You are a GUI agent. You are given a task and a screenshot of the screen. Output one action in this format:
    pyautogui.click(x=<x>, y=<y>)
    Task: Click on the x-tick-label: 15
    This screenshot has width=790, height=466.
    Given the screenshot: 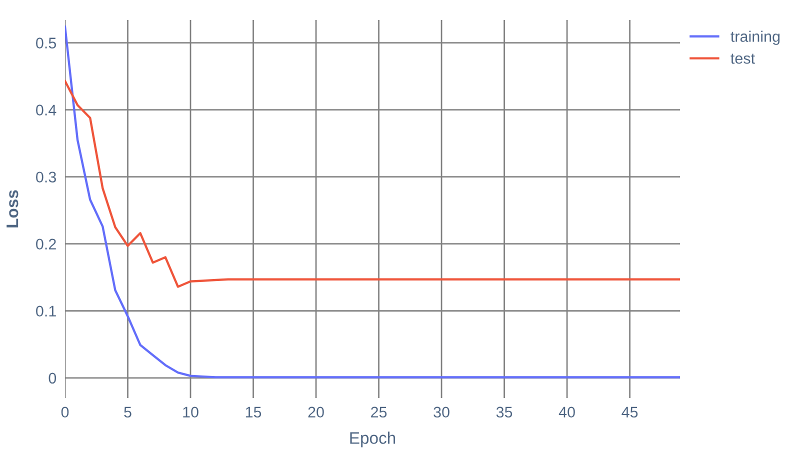 What is the action you would take?
    pyautogui.click(x=254, y=412)
    